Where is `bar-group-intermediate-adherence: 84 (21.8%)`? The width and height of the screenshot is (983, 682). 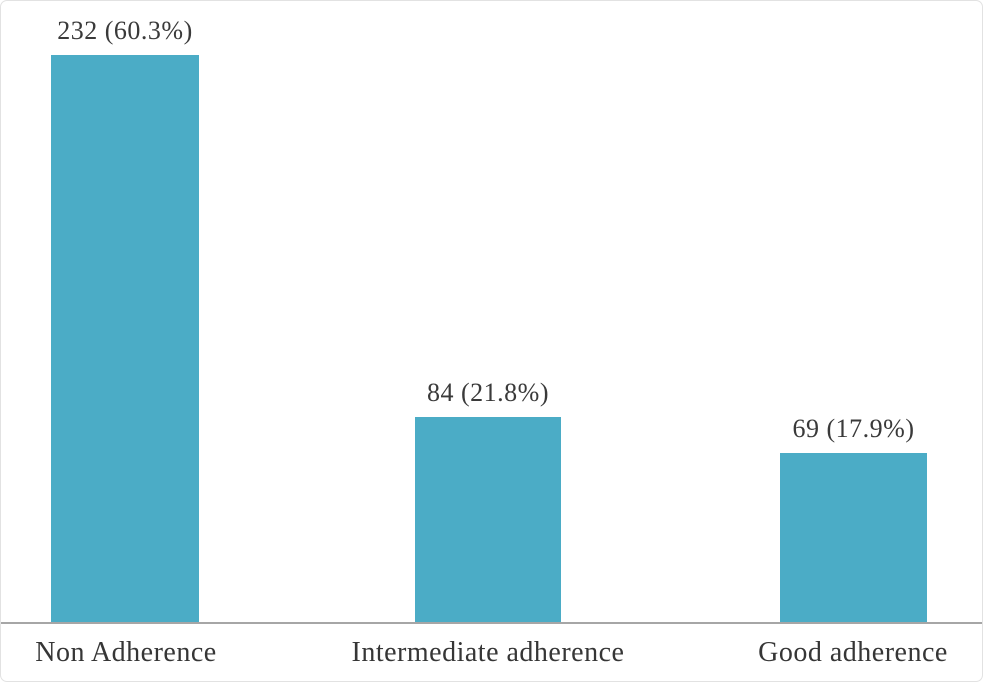
bar-group-intermediate-adherence: 84 (21.8%) is located at coordinates (488, 500).